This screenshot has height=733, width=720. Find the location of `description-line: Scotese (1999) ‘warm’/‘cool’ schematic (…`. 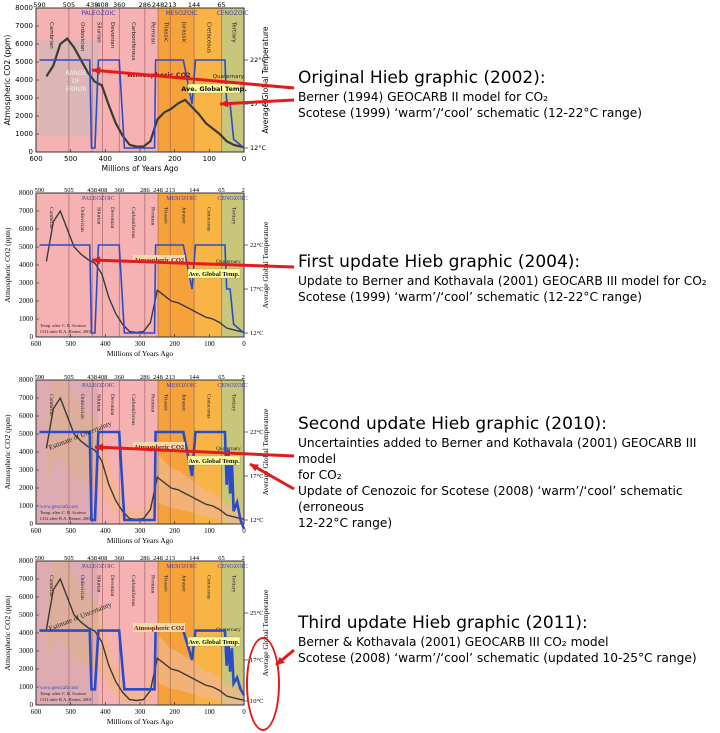

description-line: Scotese (1999) ‘warm’/‘cool’ schematic (… is located at coordinates (470, 113).